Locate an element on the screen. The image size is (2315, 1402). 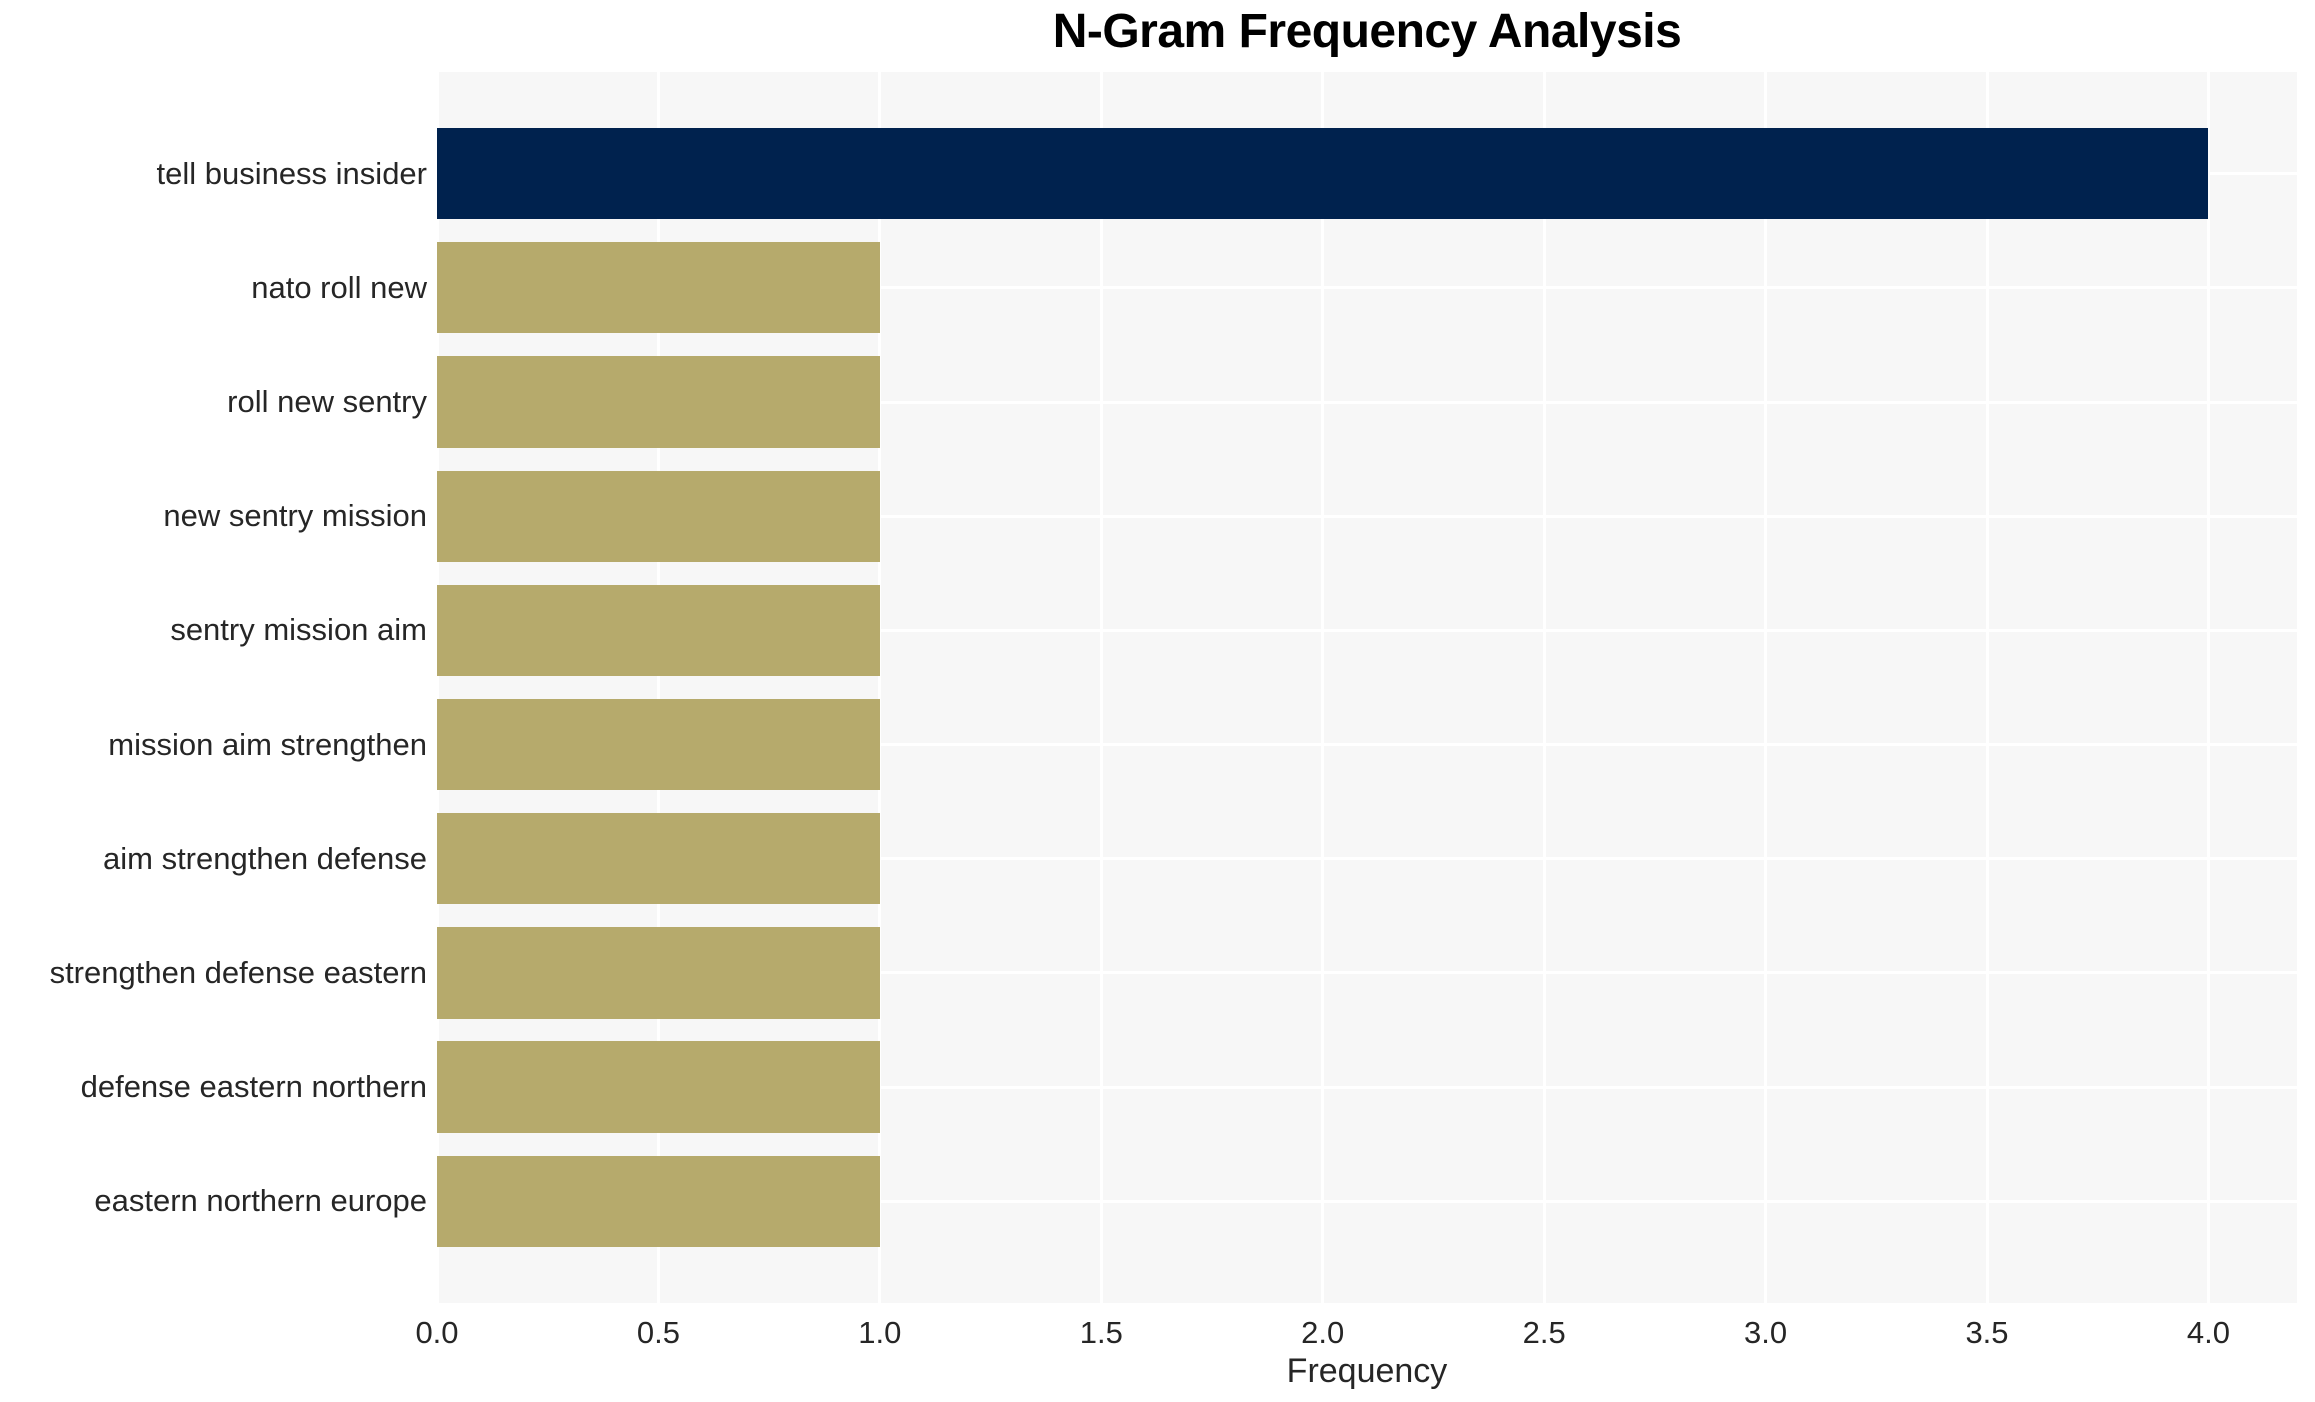
x-tick-label: 3.5 is located at coordinates (1987, 1332).